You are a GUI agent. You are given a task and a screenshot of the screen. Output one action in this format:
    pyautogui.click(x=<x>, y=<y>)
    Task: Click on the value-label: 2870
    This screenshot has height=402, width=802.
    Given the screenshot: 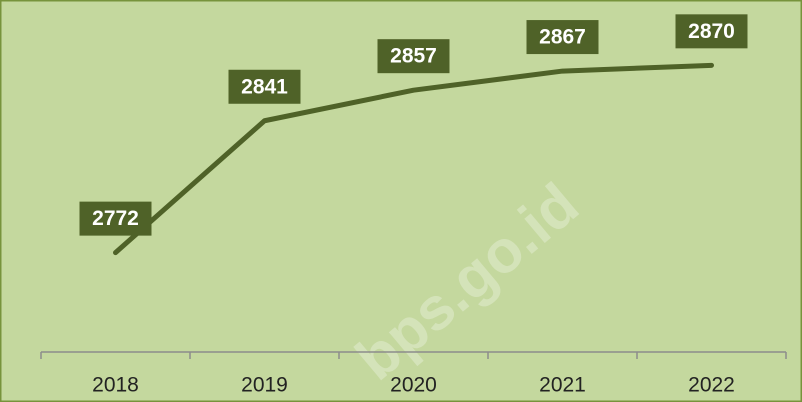 What is the action you would take?
    pyautogui.click(x=711, y=31)
    